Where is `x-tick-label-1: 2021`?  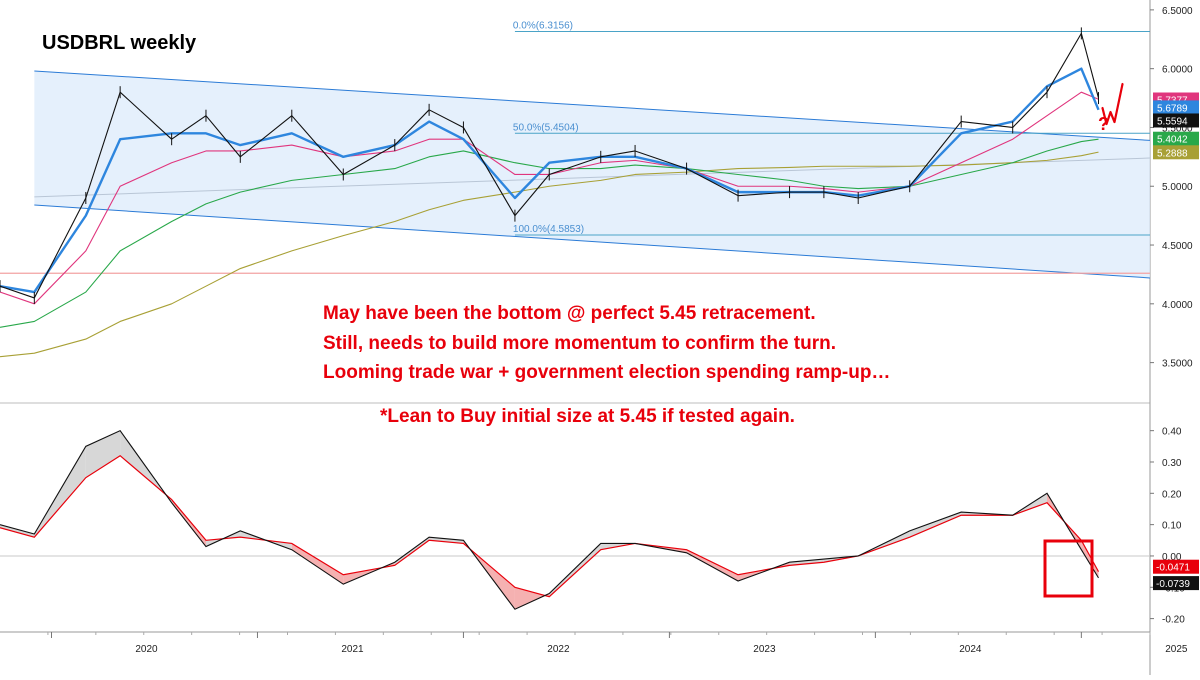
x-tick-label-1: 2021 is located at coordinates (352, 649).